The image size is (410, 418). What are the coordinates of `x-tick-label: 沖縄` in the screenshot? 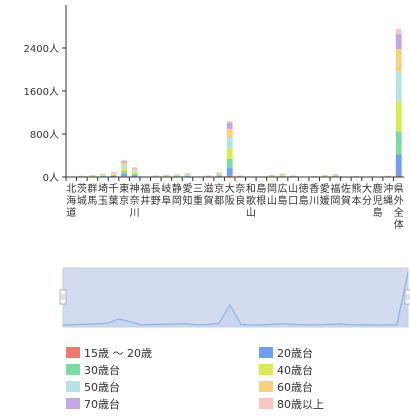 It's located at (388, 194).